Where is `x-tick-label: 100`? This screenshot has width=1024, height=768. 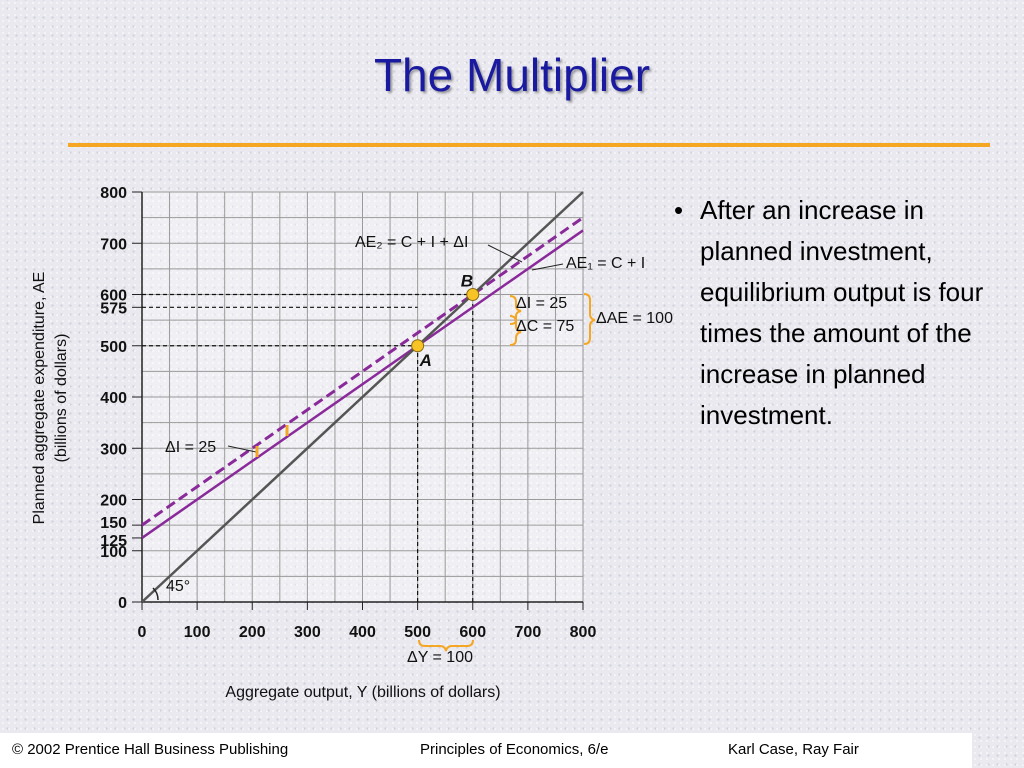 x-tick-label: 100 is located at coordinates (197, 632).